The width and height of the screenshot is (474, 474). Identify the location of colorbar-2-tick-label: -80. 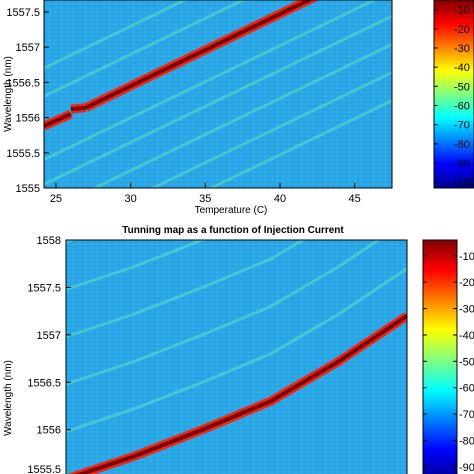
(466, 441).